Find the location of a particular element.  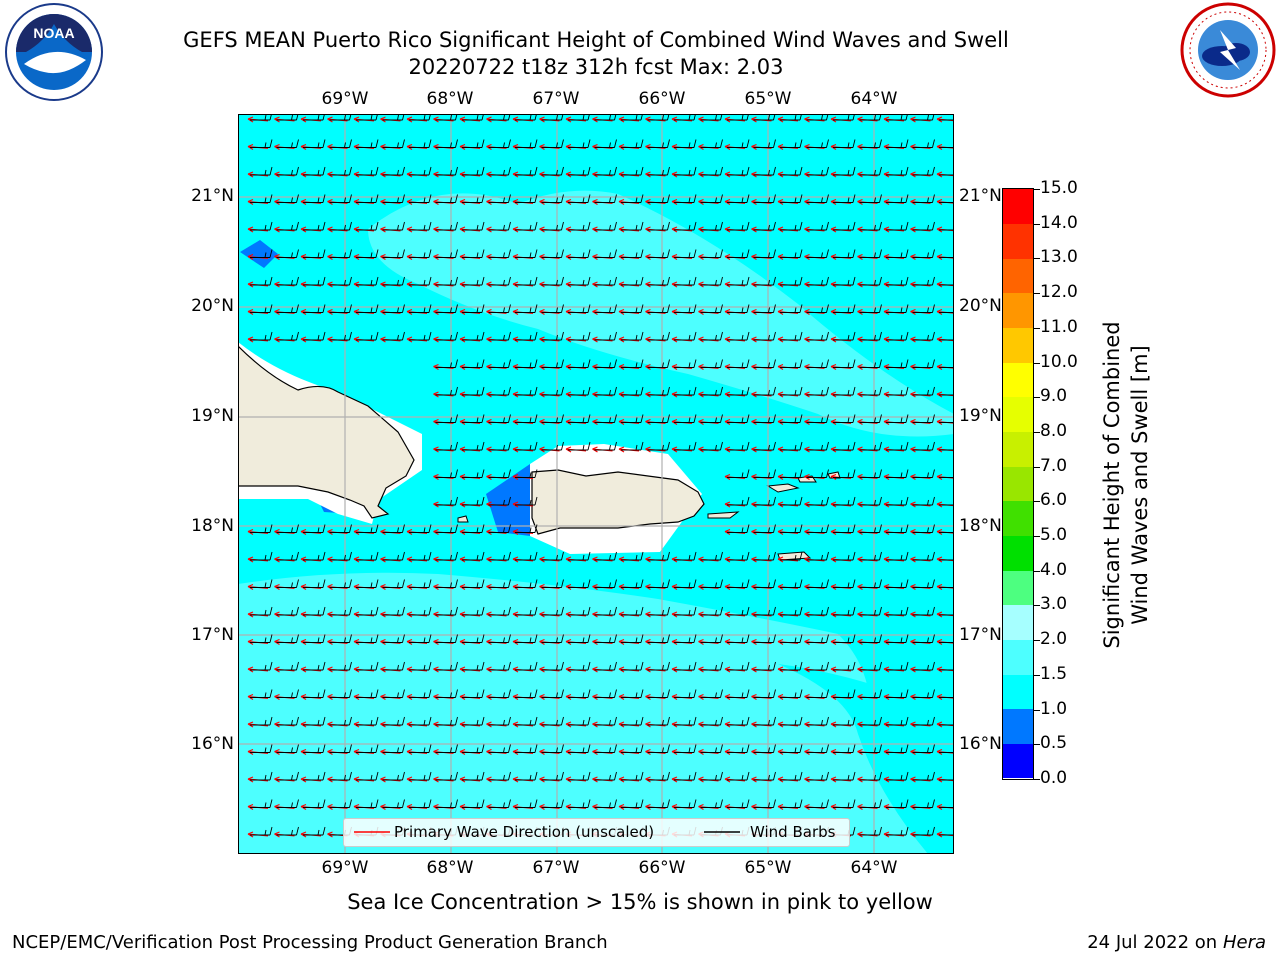

lat-label-right: 21°N is located at coordinates (980, 196).